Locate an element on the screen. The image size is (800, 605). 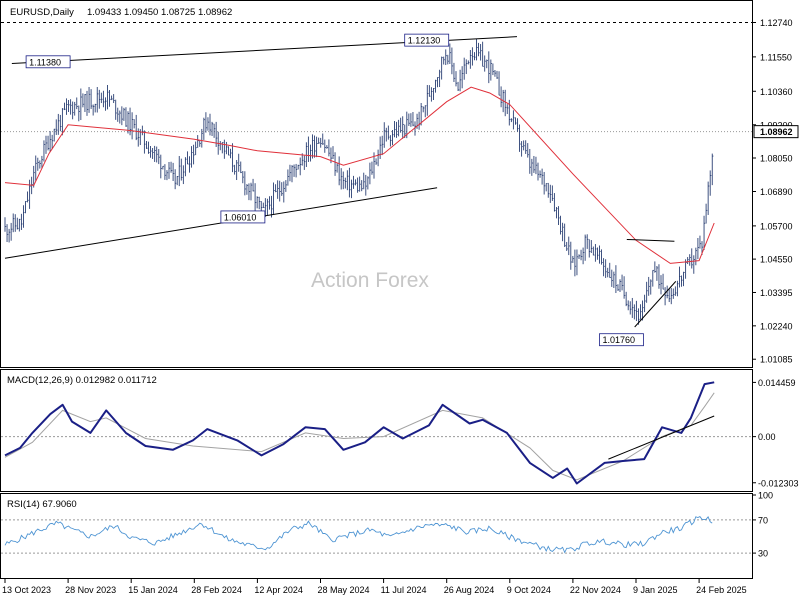
price-y-tick-label: 1.03395 is located at coordinates (776, 293).